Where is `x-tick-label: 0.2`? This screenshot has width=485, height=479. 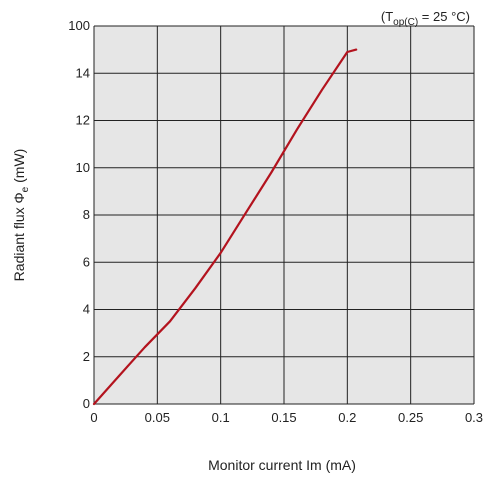
x-tick-label: 0.2 is located at coordinates (347, 417).